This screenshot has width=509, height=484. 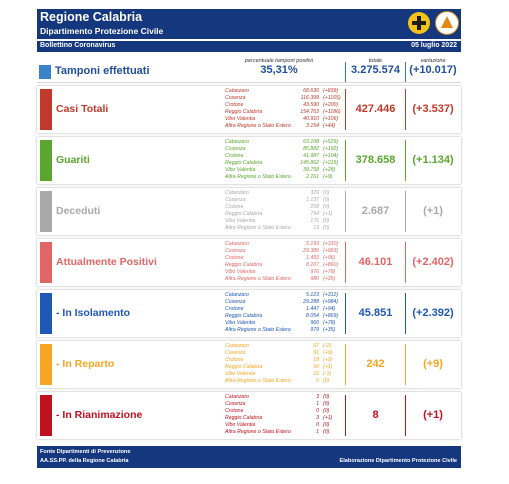 What do you see at coordinates (316, 374) in the screenshot?
I see `province-value: 16` at bounding box center [316, 374].